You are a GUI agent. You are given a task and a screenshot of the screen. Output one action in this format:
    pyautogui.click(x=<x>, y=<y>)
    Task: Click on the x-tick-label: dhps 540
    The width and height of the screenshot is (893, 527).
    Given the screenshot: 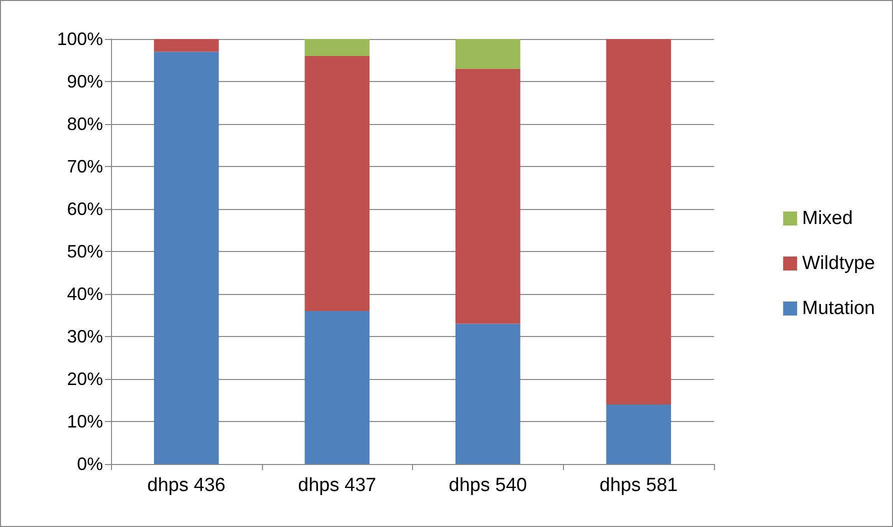 What is the action you would take?
    pyautogui.click(x=487, y=485)
    